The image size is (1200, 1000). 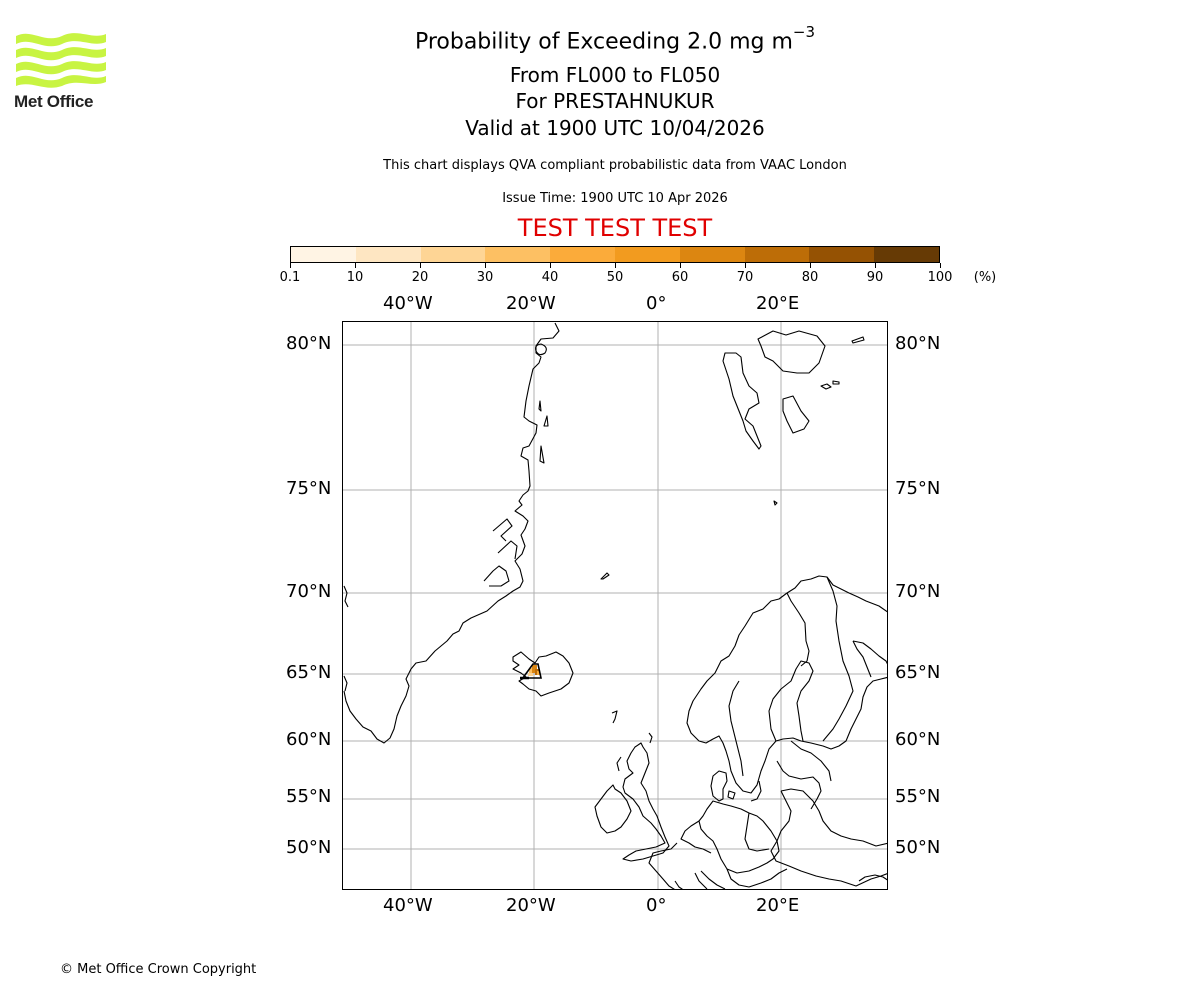 What do you see at coordinates (158, 969) in the screenshot?
I see `copyright: © Met Office Crown Copyright` at bounding box center [158, 969].